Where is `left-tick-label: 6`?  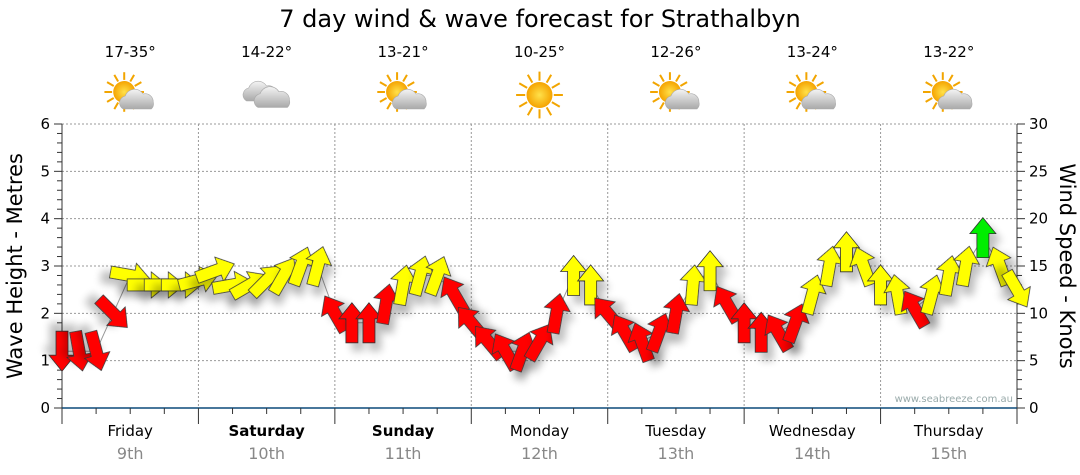 left-tick-label: 6 is located at coordinates (45, 124).